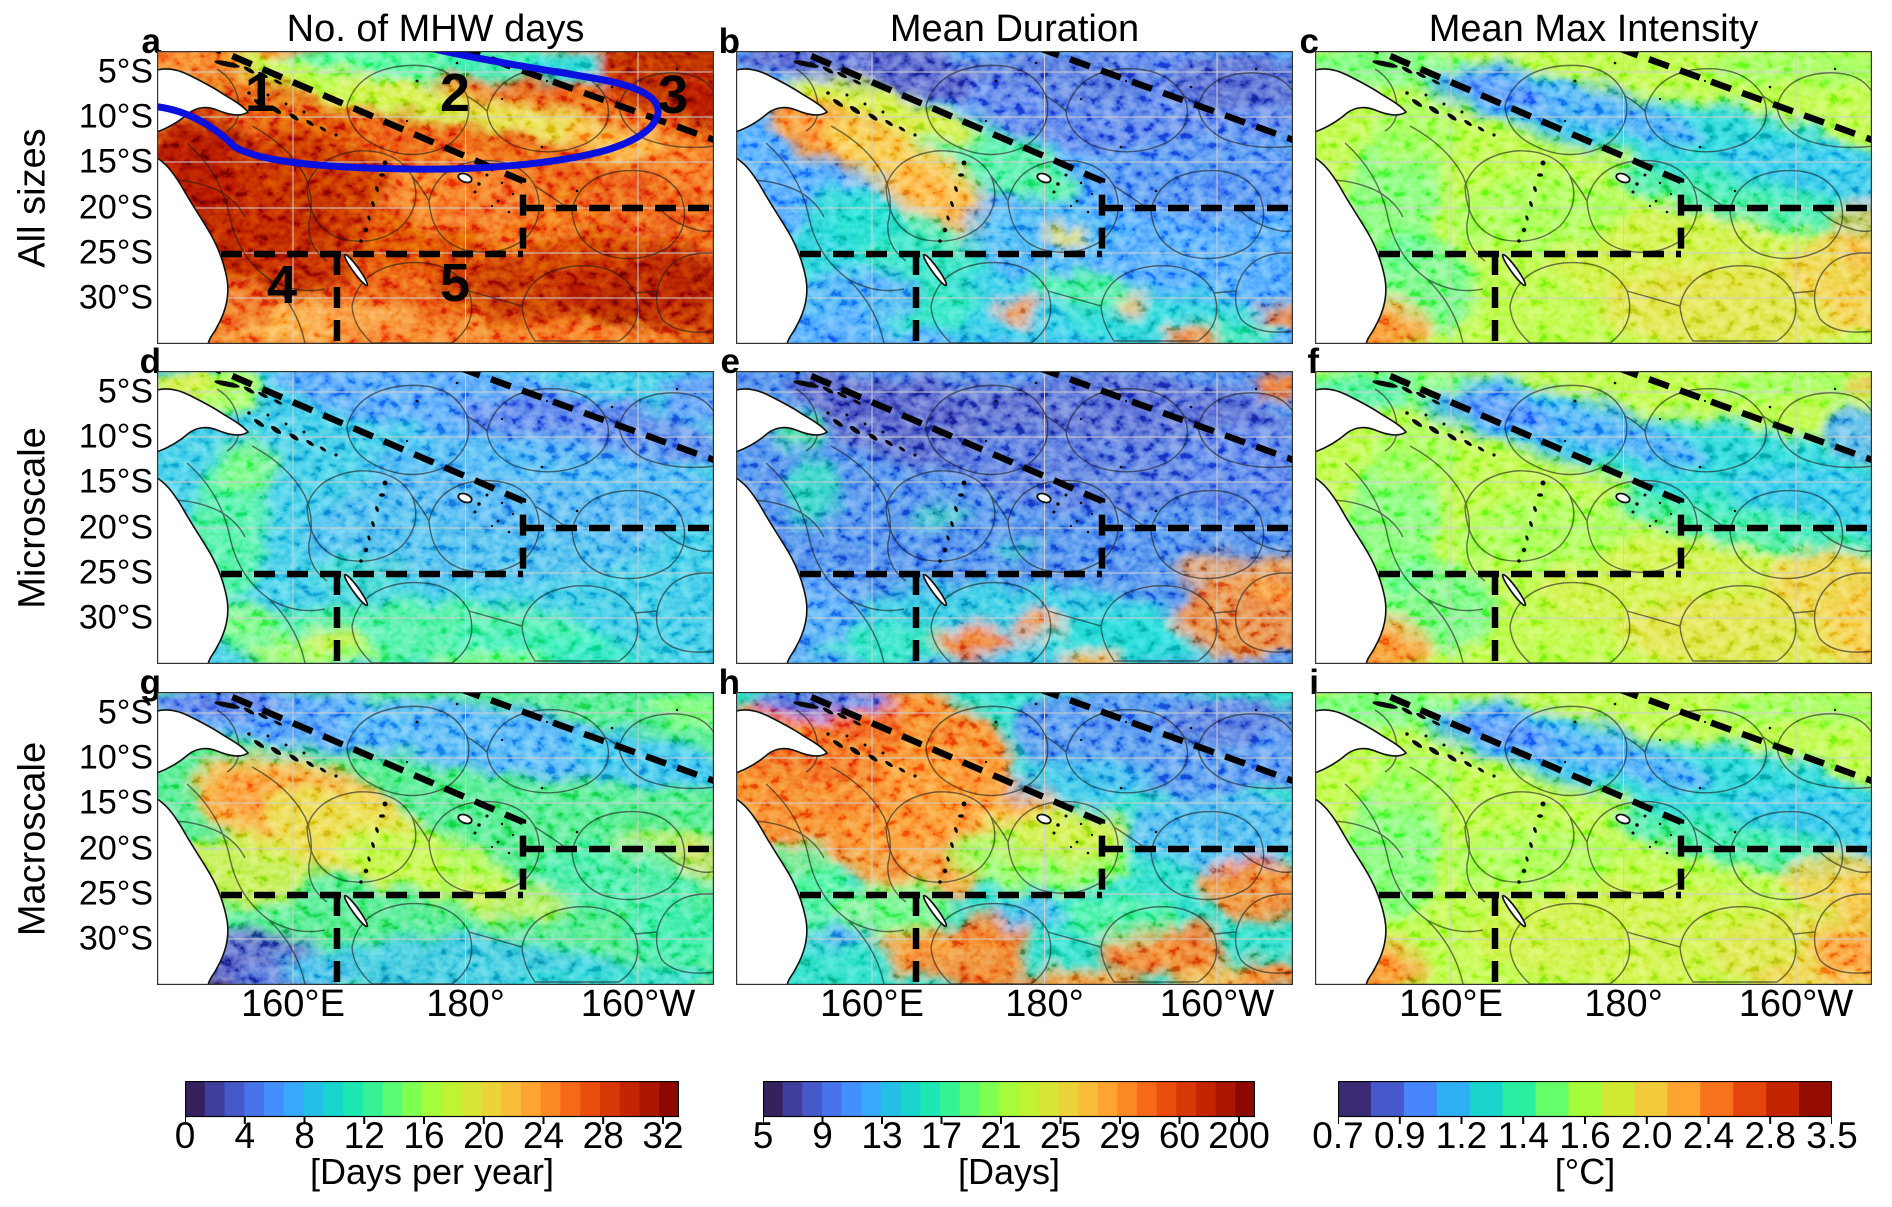 The width and height of the screenshot is (1892, 1207). Describe the element at coordinates (282, 285) in the screenshot. I see `svg-text: 4` at that location.